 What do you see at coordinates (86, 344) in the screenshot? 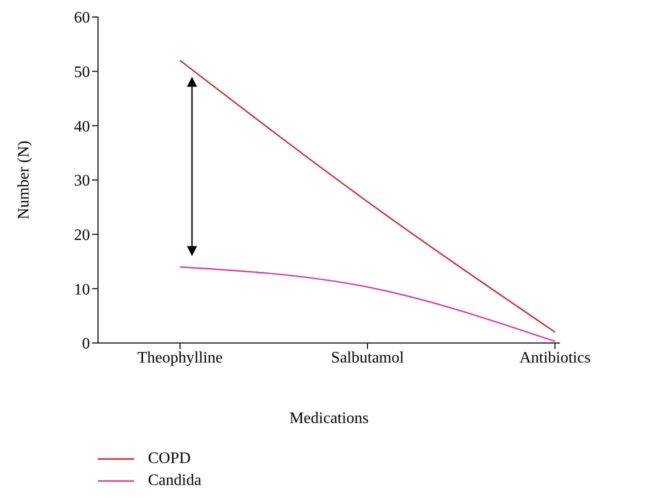
I see `y-tick-label: 0` at bounding box center [86, 344].